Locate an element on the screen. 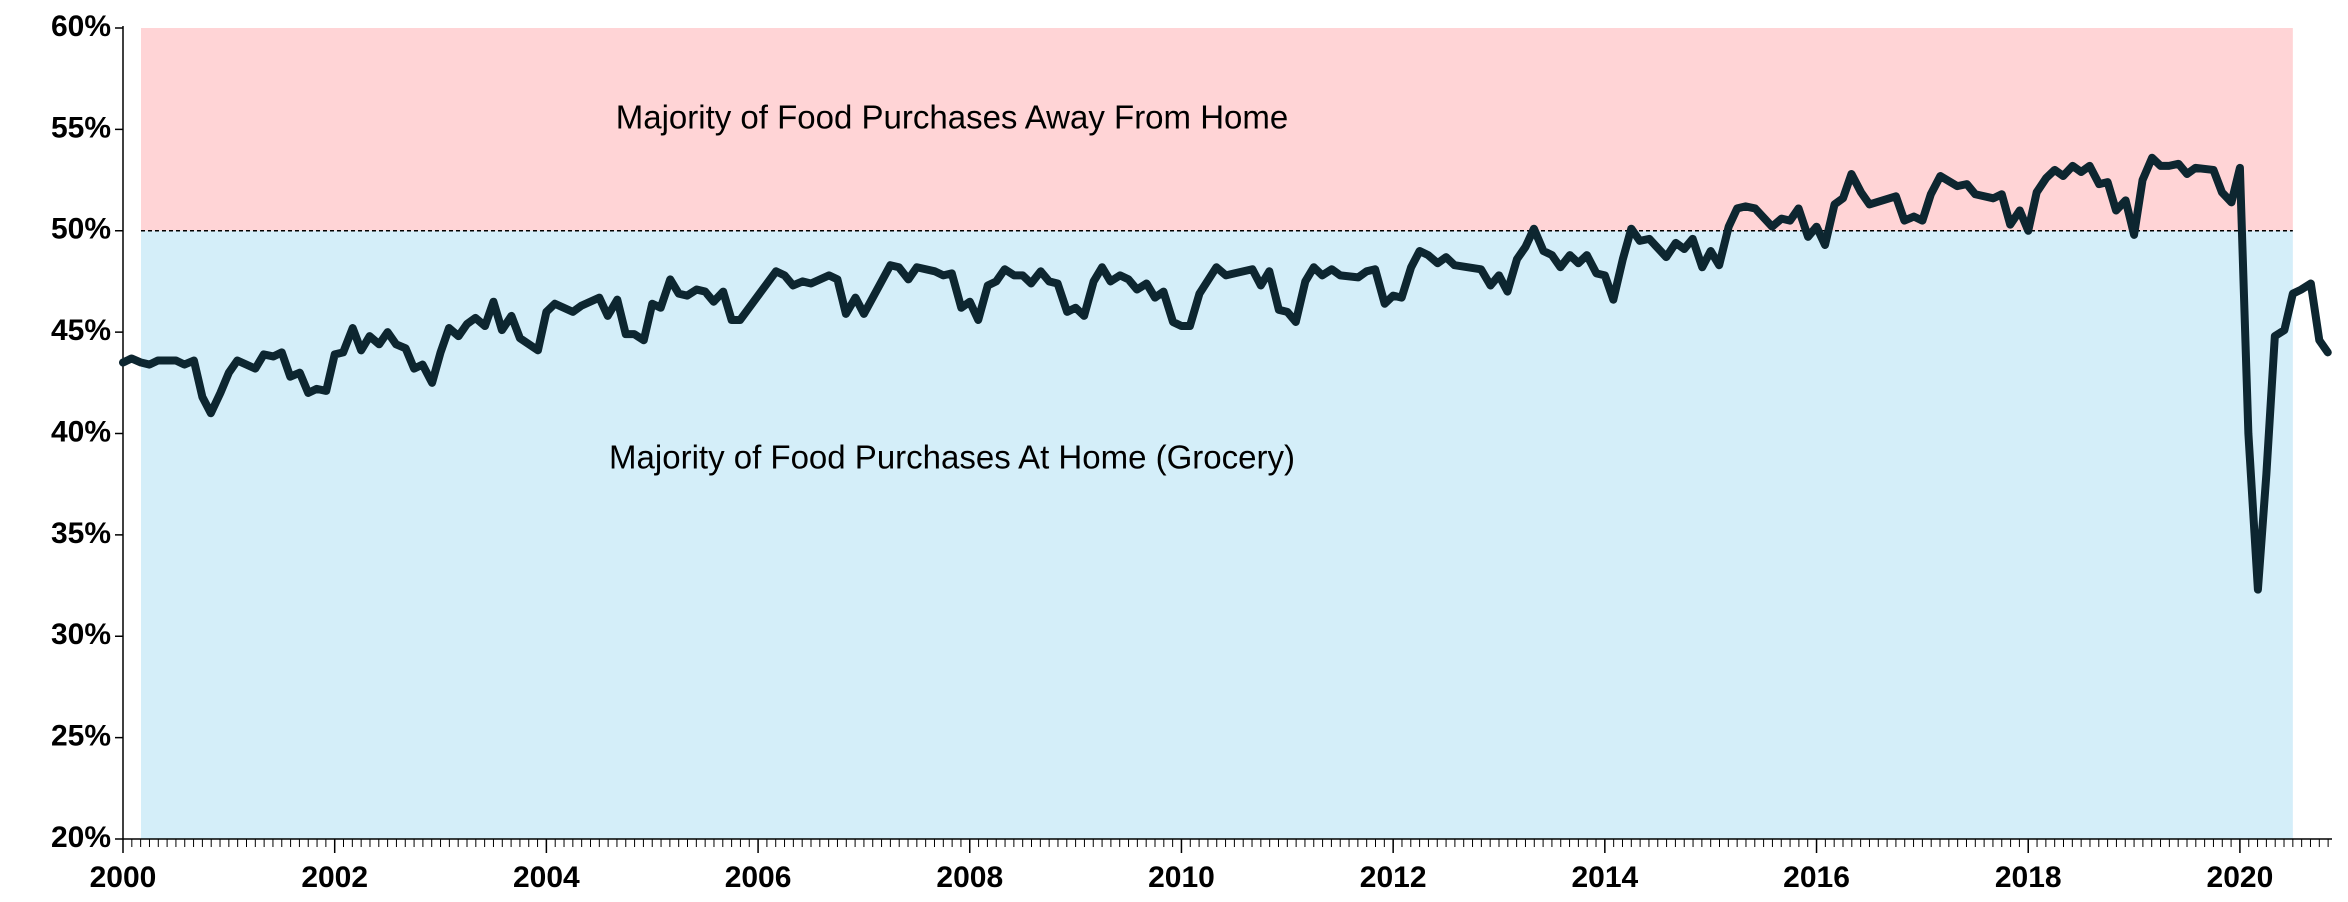  x-tick-label: 2000 is located at coordinates (123, 877).